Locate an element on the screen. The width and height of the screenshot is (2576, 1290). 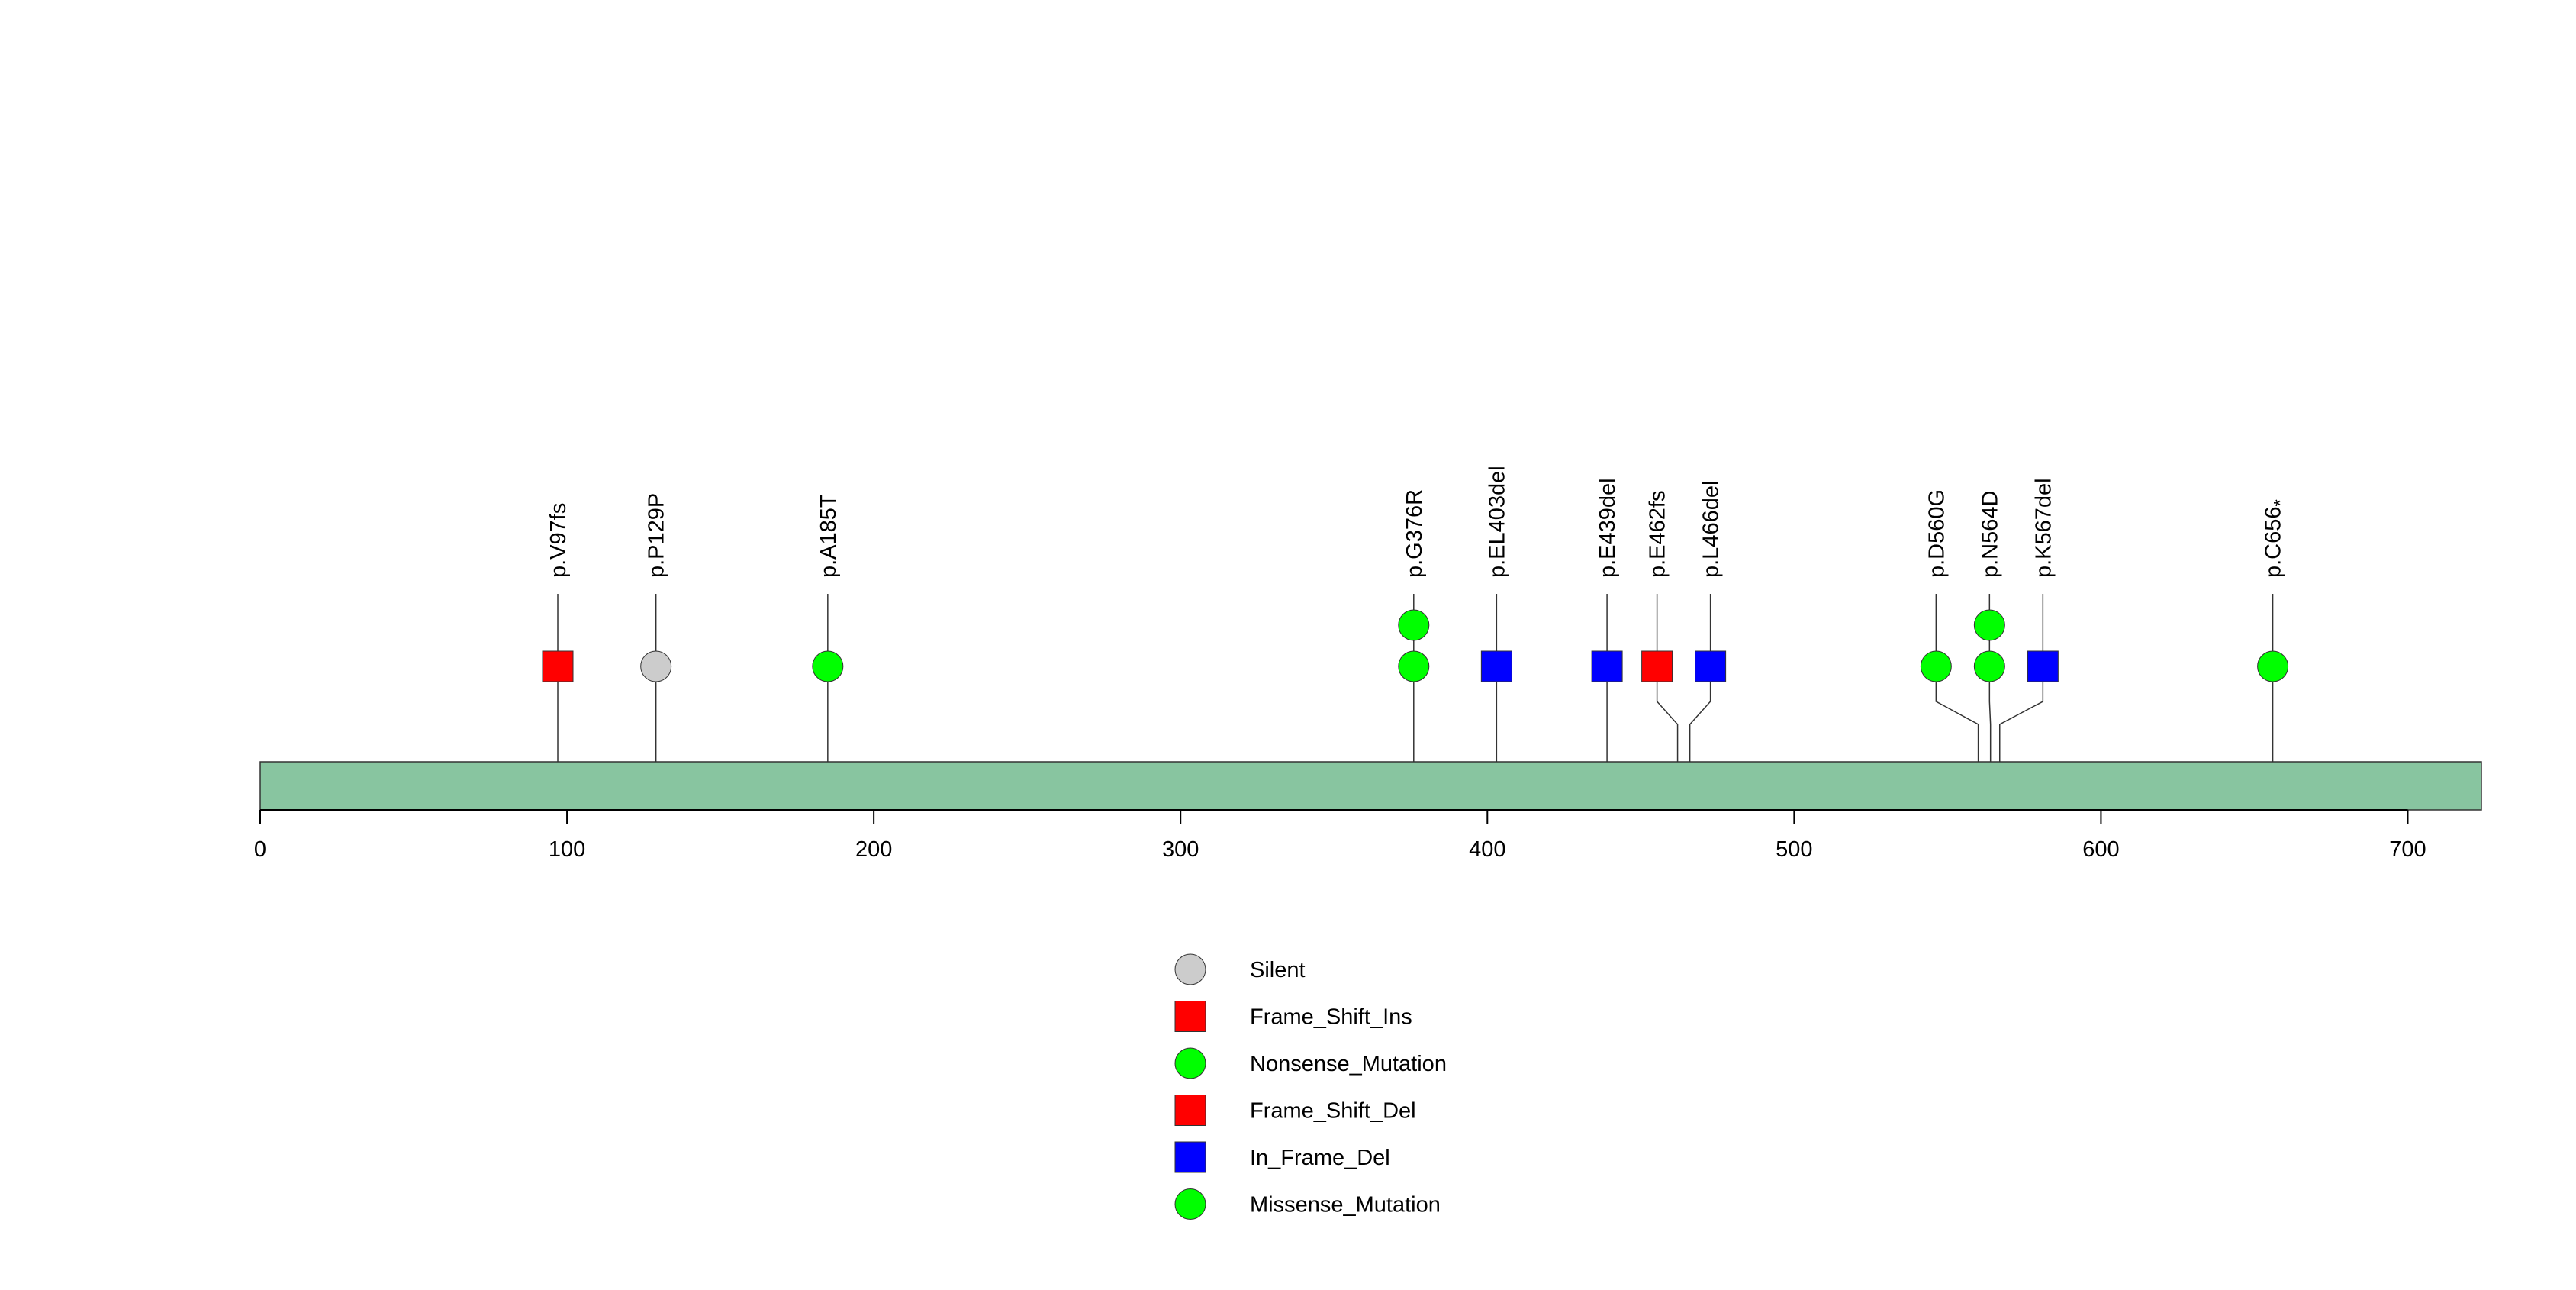
mutation-label: p.N564D is located at coordinates (1990, 534).